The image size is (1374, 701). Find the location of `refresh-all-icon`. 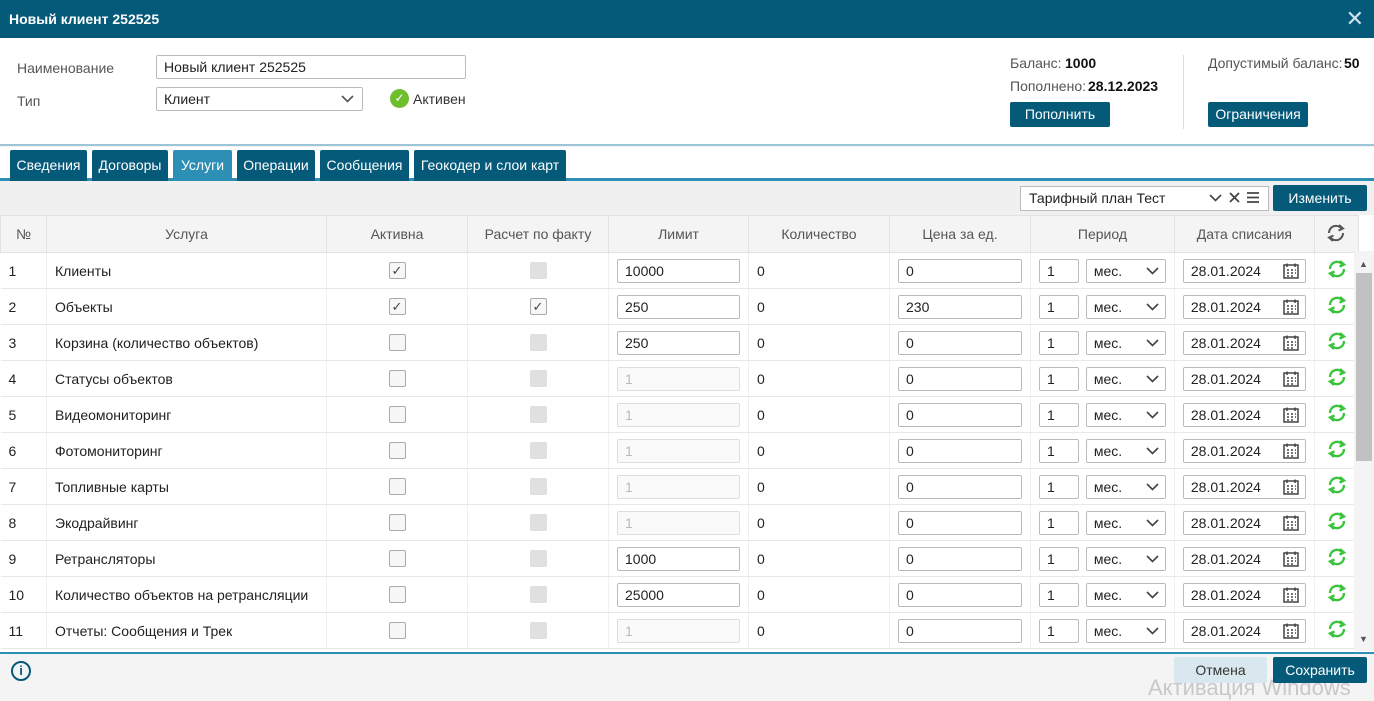

refresh-all-icon is located at coordinates (1336, 234).